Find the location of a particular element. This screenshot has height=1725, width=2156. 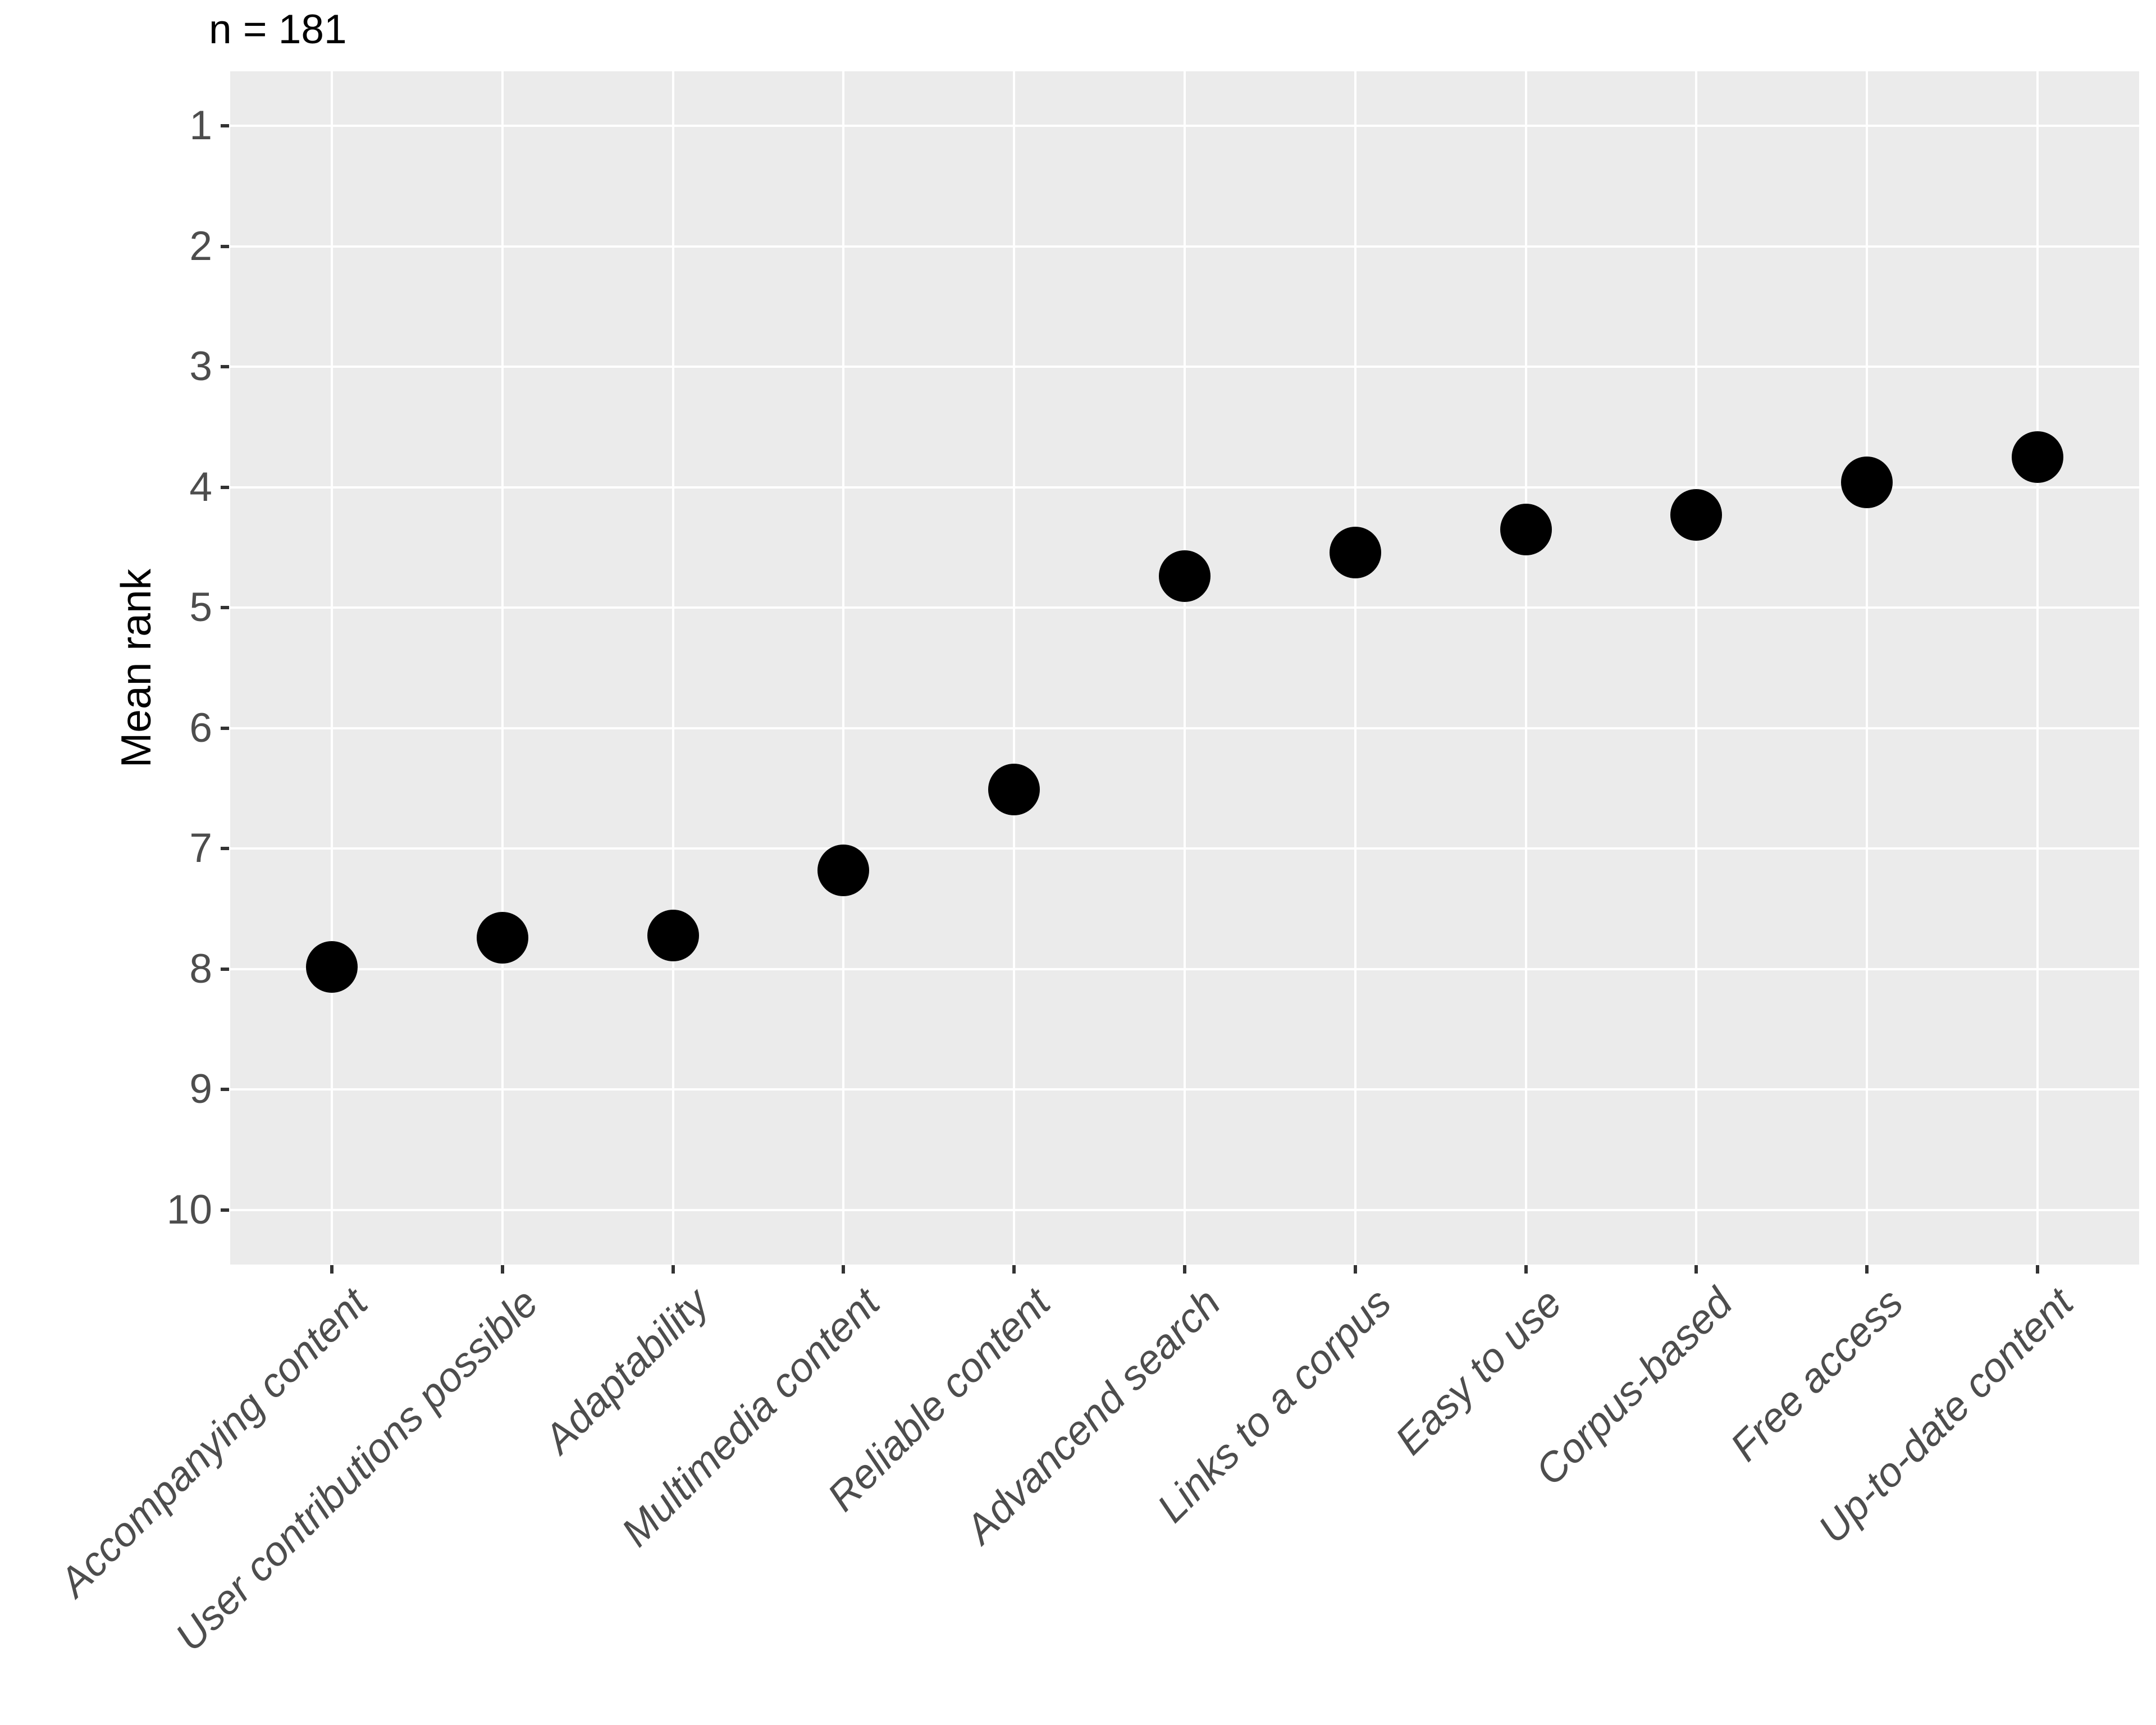

y-axis-tick-label: 4 is located at coordinates (200, 487).